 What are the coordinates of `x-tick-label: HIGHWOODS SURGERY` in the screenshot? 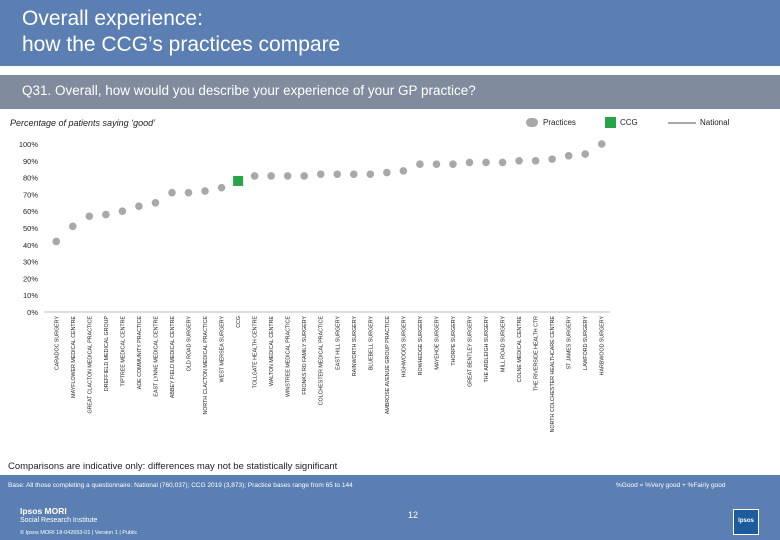 It's located at (404, 347).